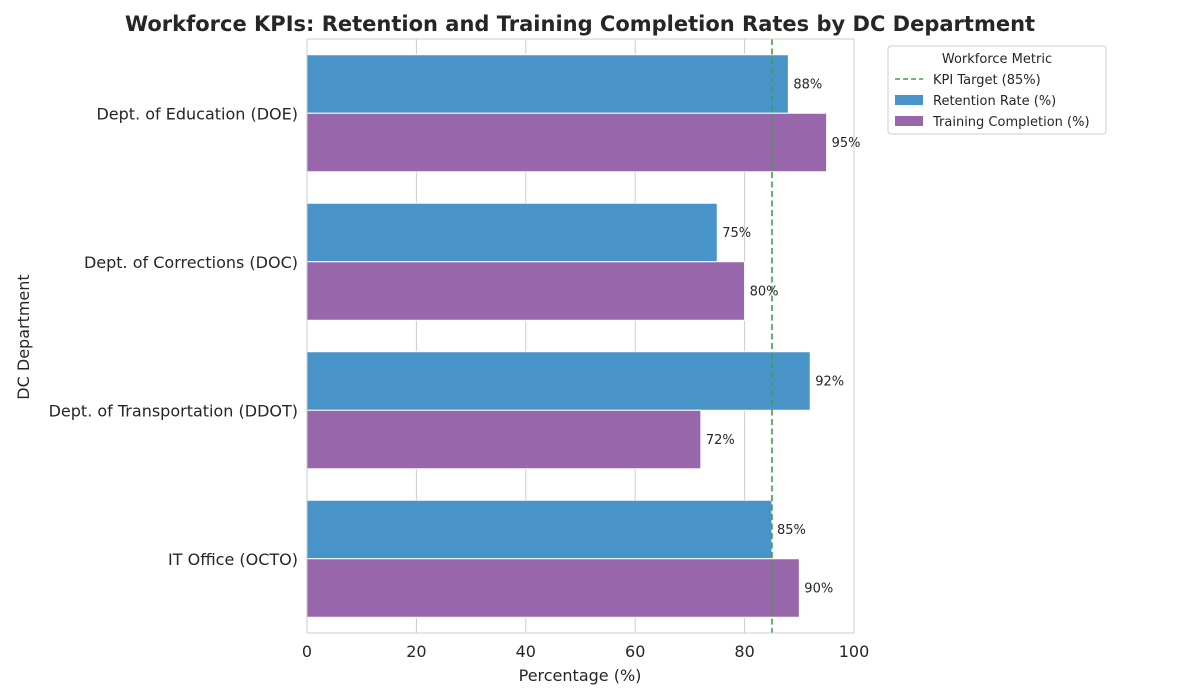  I want to click on data-label-it-office-octo-training-completion: 90%, so click(818, 589).